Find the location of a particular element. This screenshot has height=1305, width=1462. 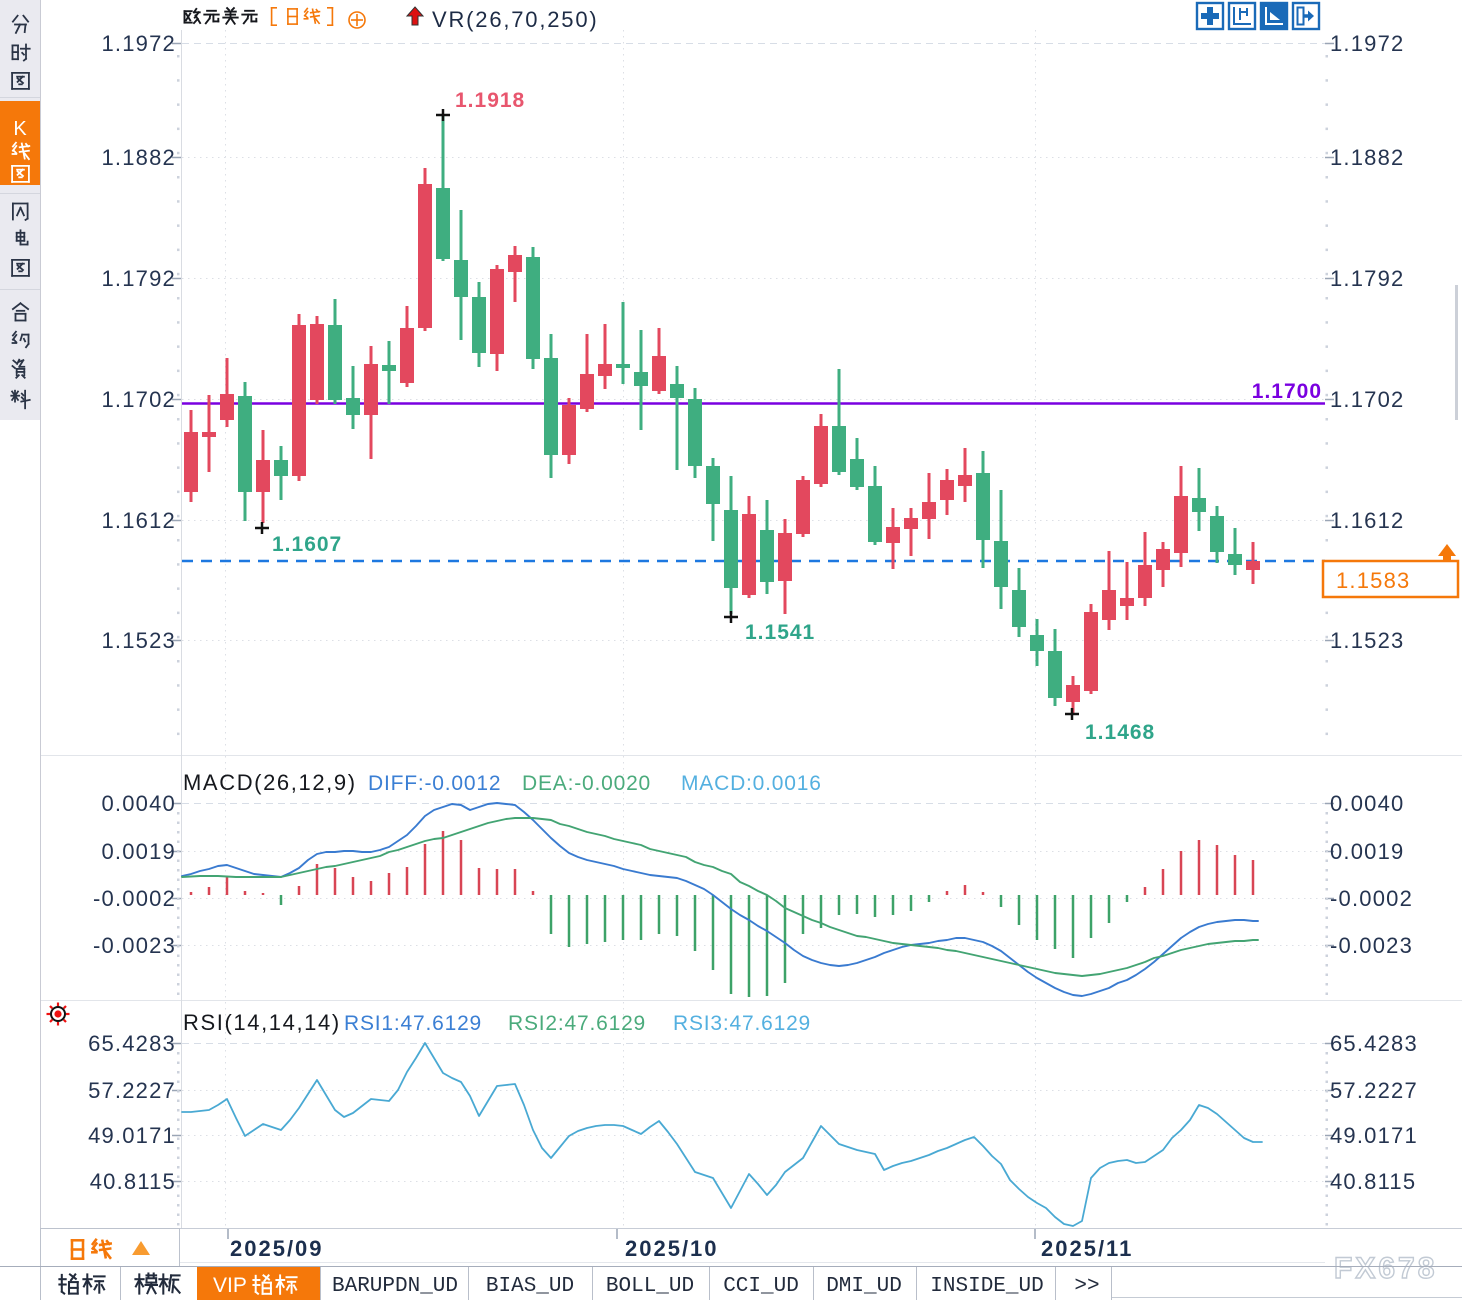

svg-text: 1.1541 is located at coordinates (780, 632).